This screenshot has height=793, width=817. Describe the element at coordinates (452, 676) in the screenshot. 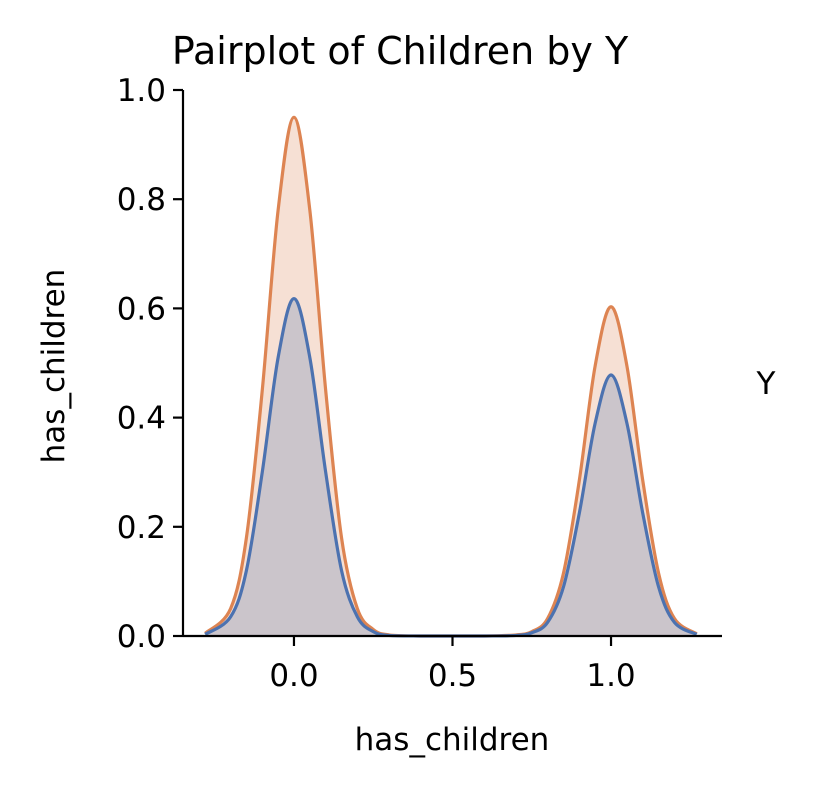

I see `x-tick-label: 0.5` at that location.